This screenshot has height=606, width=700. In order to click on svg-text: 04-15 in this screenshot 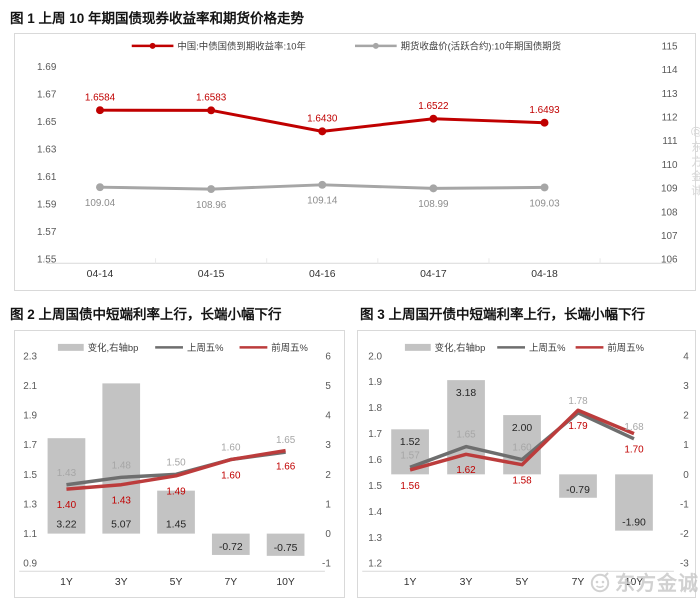, I will do `click(211, 274)`.